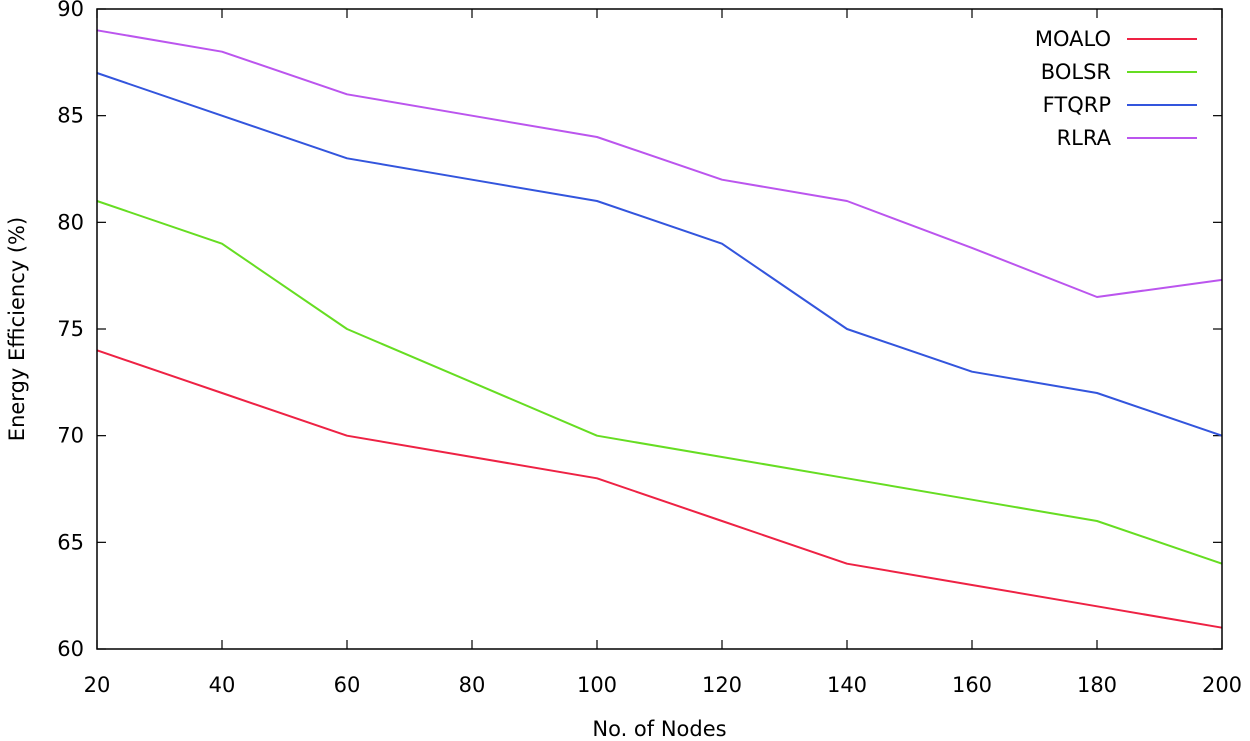 This screenshot has height=741, width=1250. What do you see at coordinates (70, 542) in the screenshot?
I see `y-tick-label: 65` at bounding box center [70, 542].